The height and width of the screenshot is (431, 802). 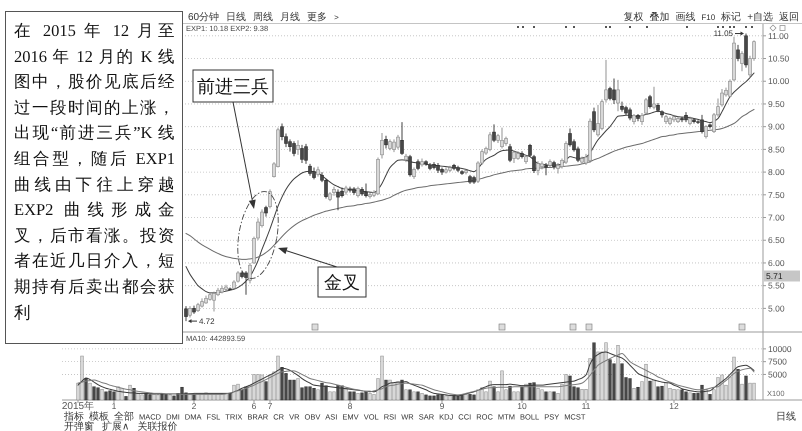 I want to click on y-tick-label: 8.00, so click(x=776, y=172).